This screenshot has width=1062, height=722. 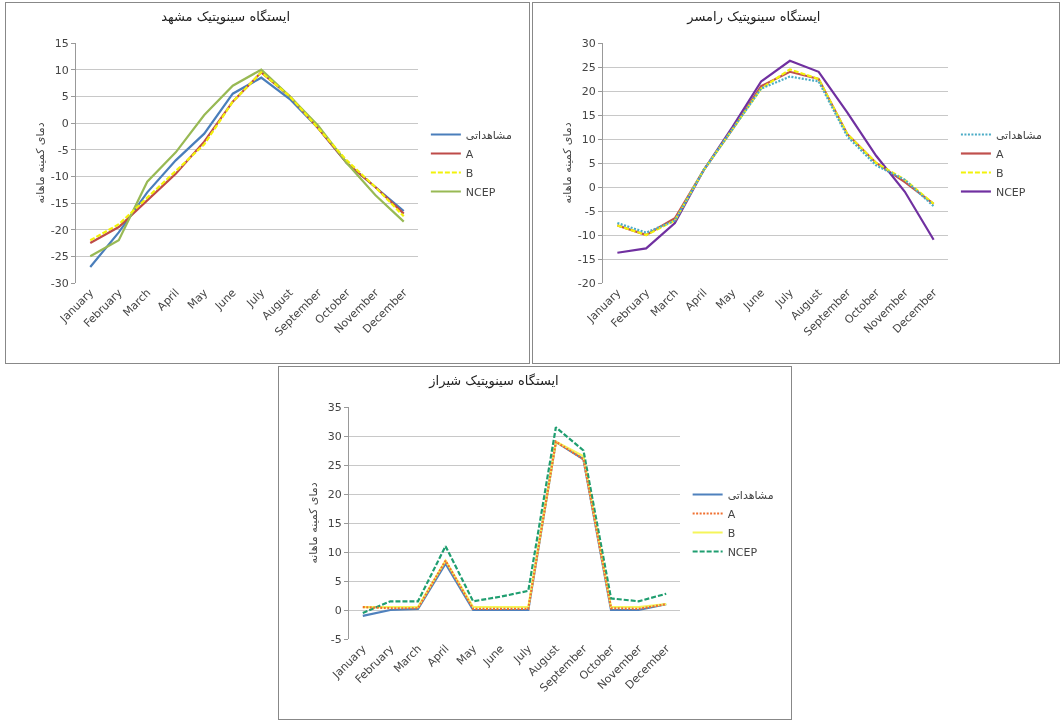 I want to click on y-tick-label: -25, so click(x=59, y=257).